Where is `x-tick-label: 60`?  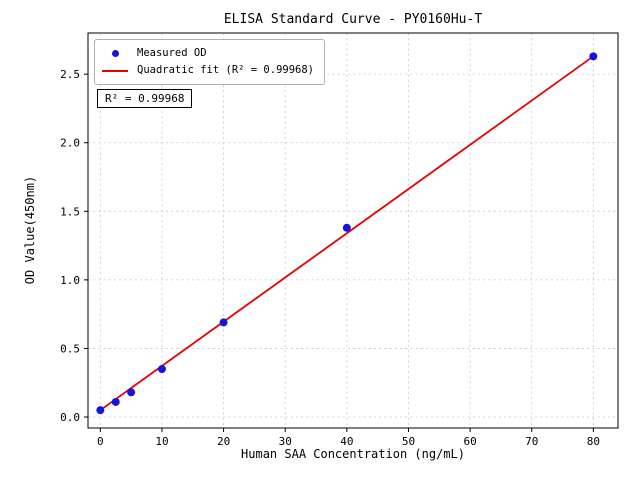
x-tick-label: 60 is located at coordinates (469, 441).